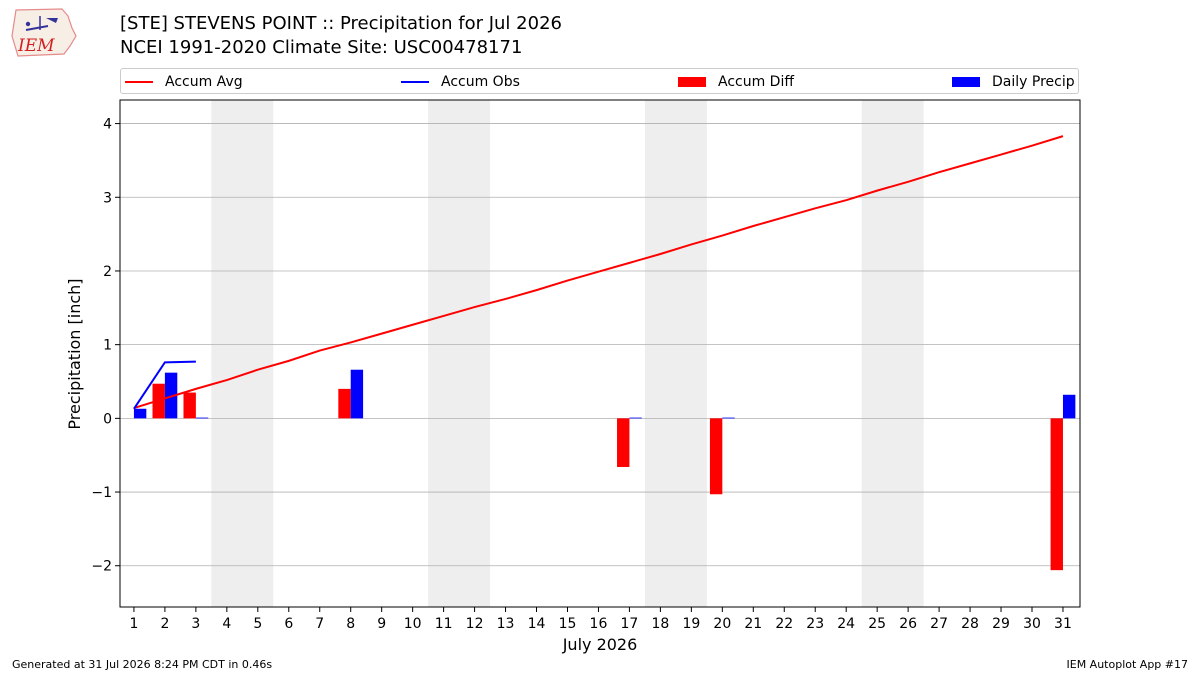 This screenshot has height=675, width=1200. I want to click on accum-obs-line, so click(164, 385).